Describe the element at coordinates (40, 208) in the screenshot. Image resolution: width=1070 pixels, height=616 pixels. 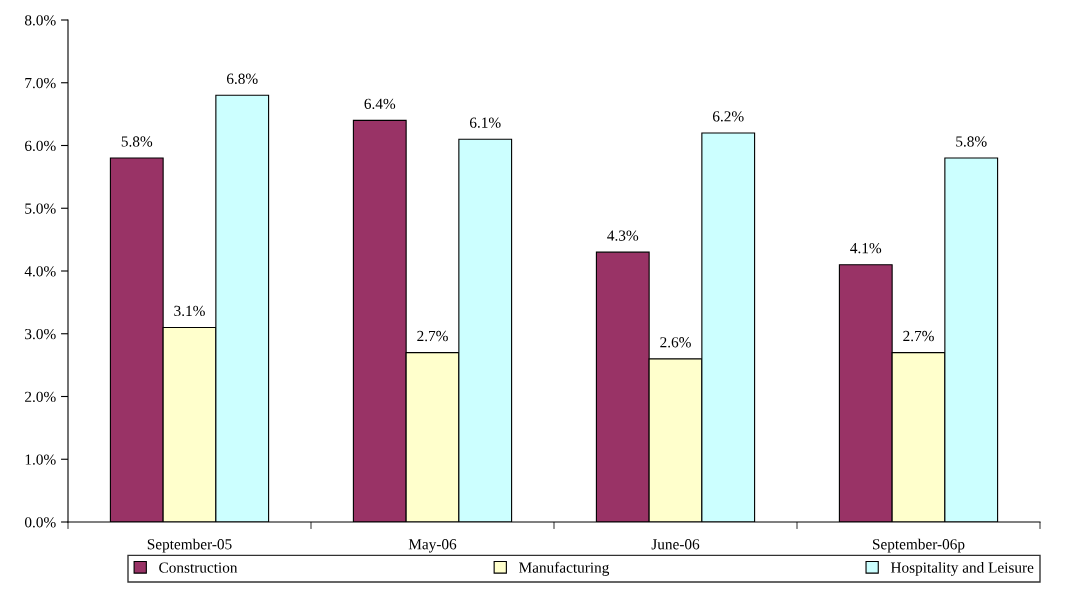
I see `y-tick-label: 5.0%` at that location.